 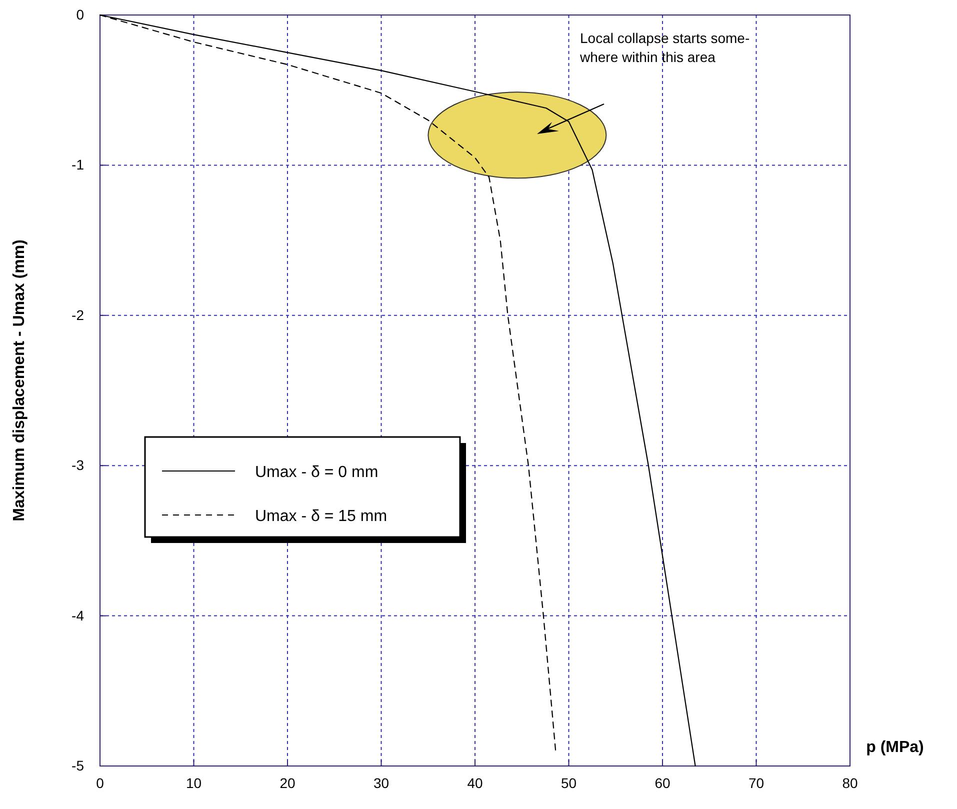 I want to click on x-tick-label: 70, so click(x=756, y=782).